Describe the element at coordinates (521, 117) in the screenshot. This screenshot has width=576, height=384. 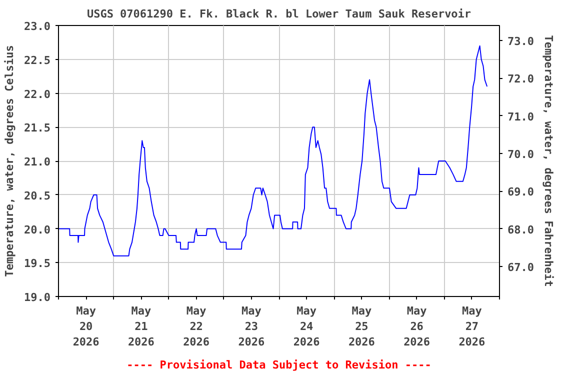
I see `y2-tick-label: 71.0` at that location.